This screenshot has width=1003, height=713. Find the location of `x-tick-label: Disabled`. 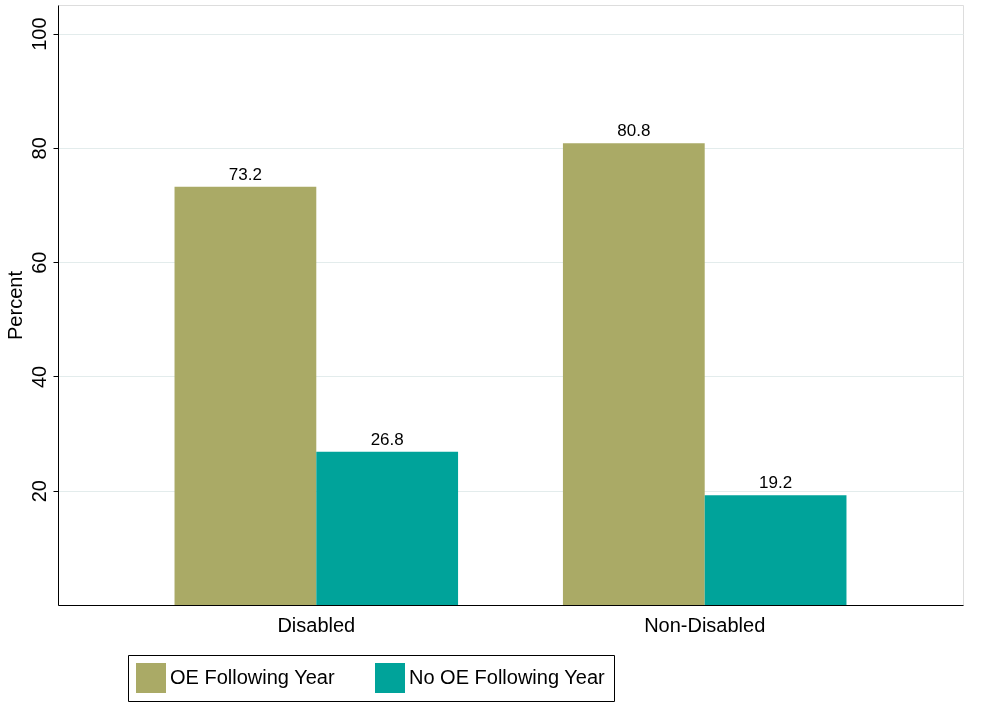

x-tick-label: Disabled is located at coordinates (316, 624).